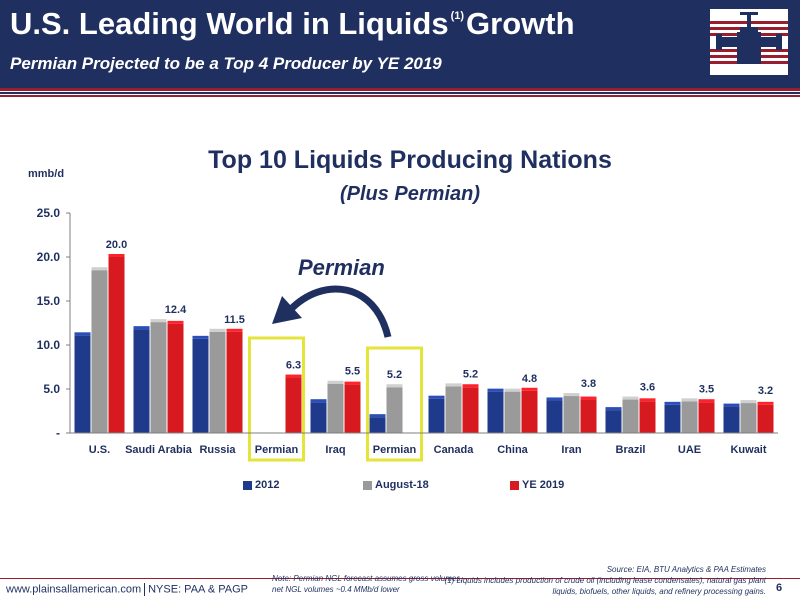  What do you see at coordinates (116, 245) in the screenshot?
I see `data-label: 20.0` at bounding box center [116, 245].